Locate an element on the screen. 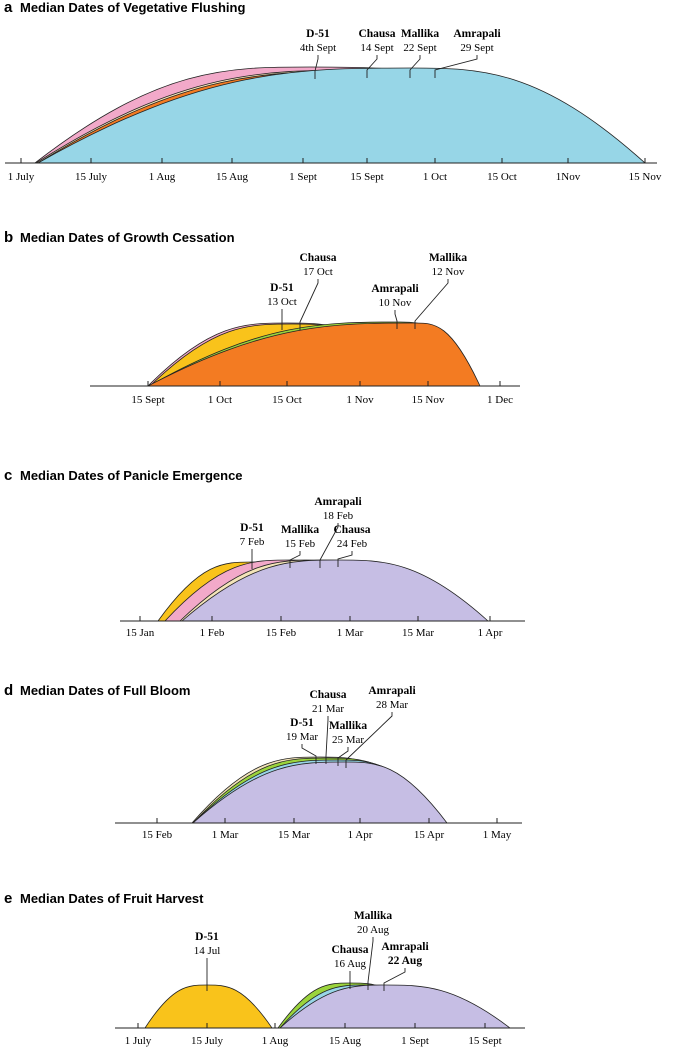  panel-title: Median Dates of Growth Cessation is located at coordinates (127, 237).